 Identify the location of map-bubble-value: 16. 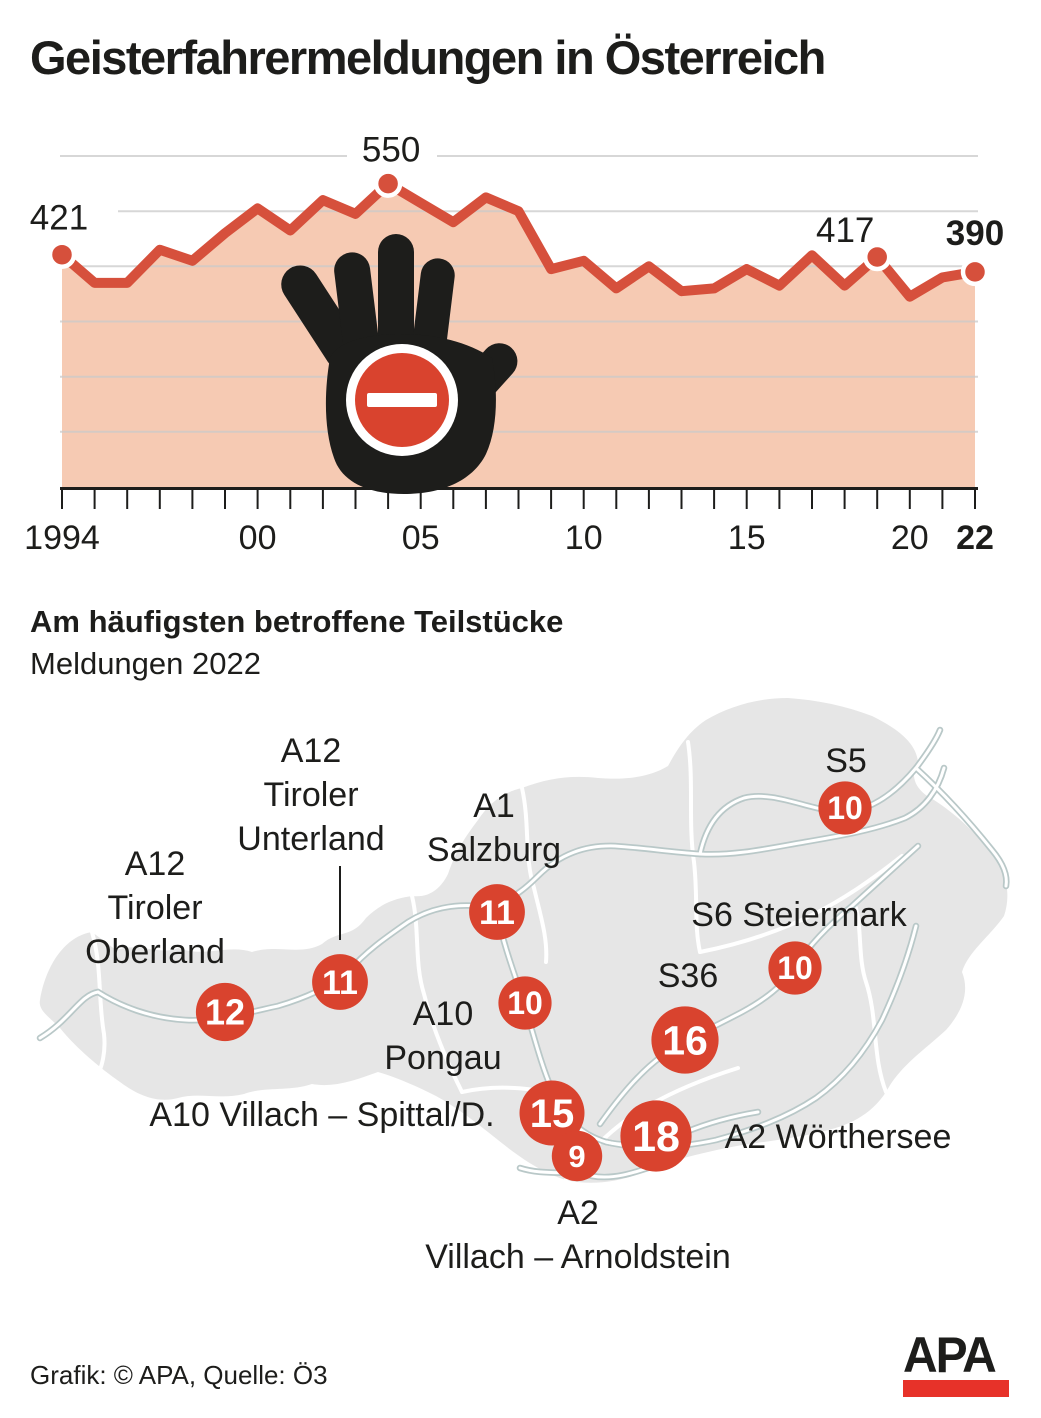
(685, 1040).